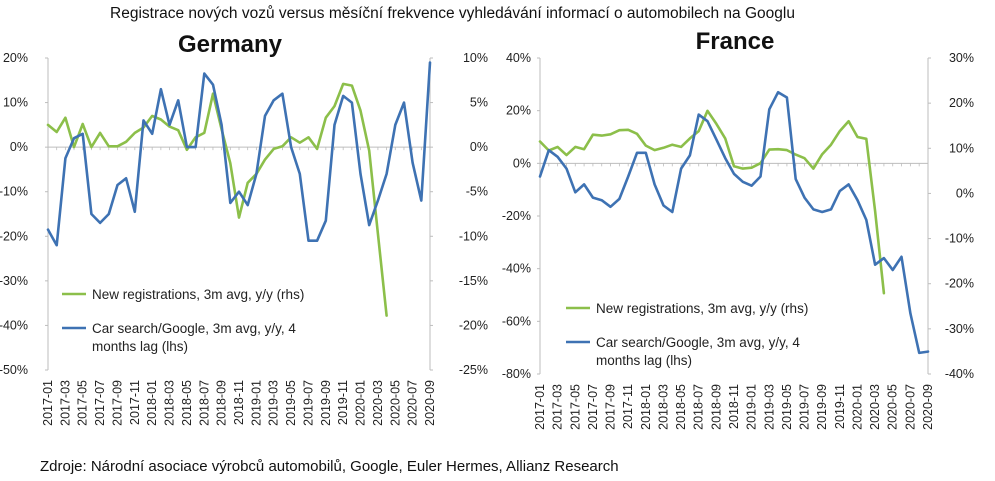 The width and height of the screenshot is (995, 481). What do you see at coordinates (14, 370) in the screenshot?
I see `left-y-tick-label: -50%` at bounding box center [14, 370].